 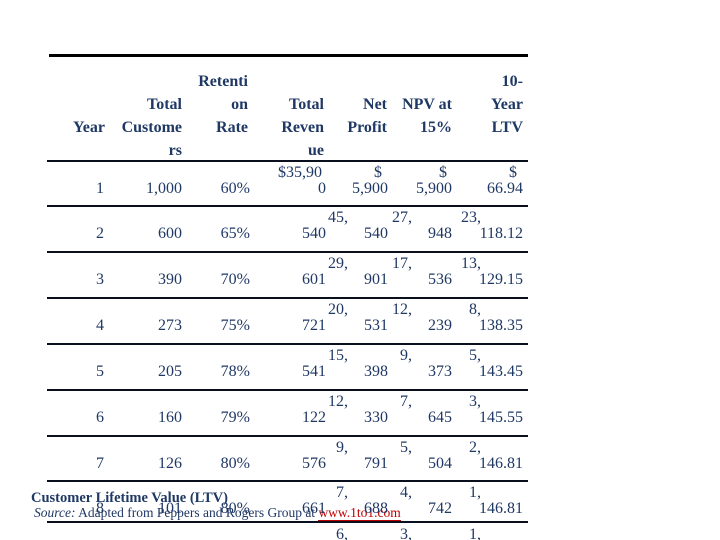 What do you see at coordinates (360, 228) in the screenshot?
I see `table-row: 2 600 65% 540 45, 540 27, 948 23, 118.12` at bounding box center [360, 228].